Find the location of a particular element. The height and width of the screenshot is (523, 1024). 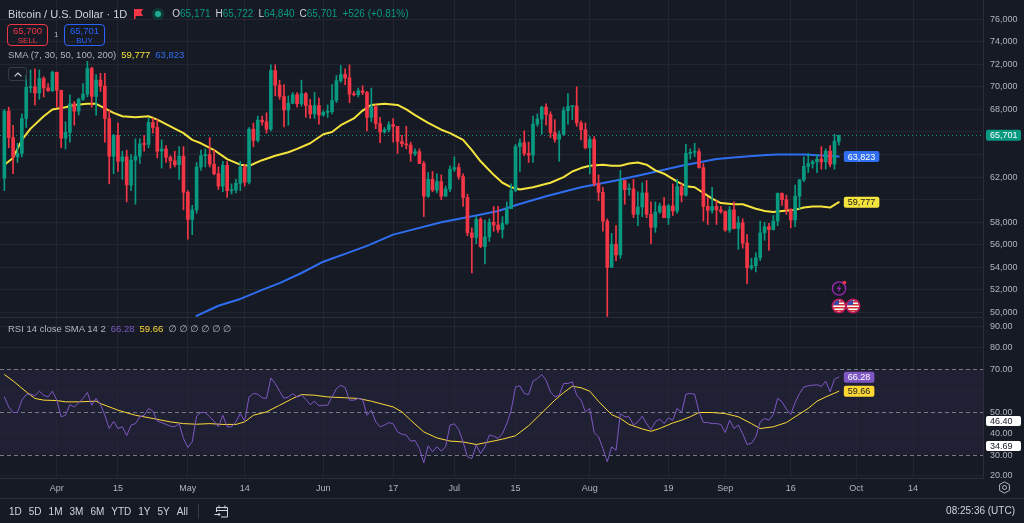

data-label: 59.66 is located at coordinates (859, 391).